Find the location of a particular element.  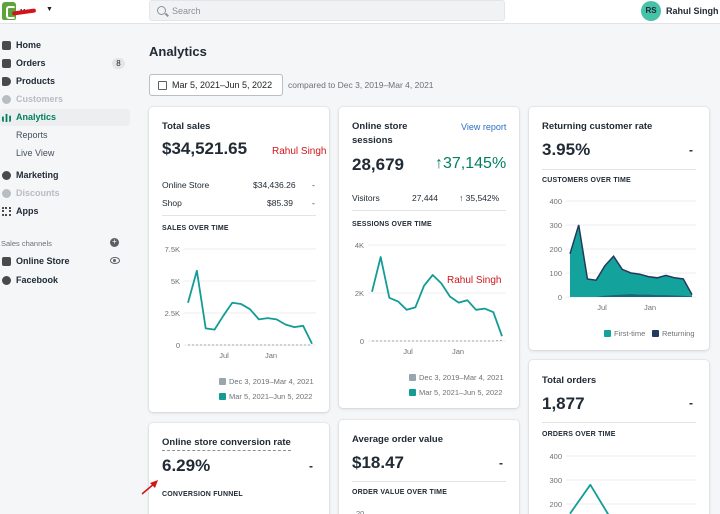

total-orders-change: - is located at coordinates (691, 403).